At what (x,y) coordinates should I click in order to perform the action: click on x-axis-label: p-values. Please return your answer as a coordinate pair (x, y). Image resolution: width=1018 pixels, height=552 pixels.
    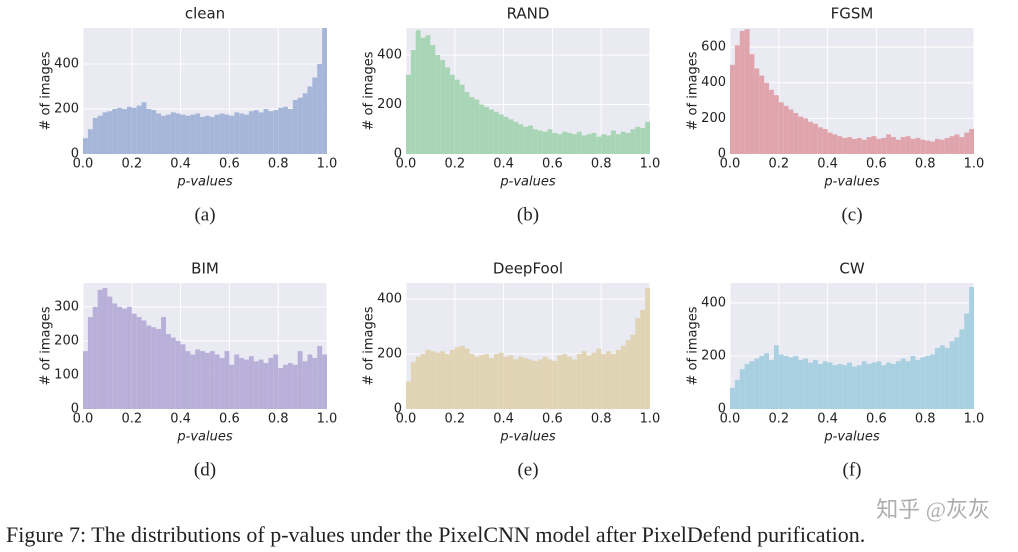
    Looking at the image, I should click on (527, 437).